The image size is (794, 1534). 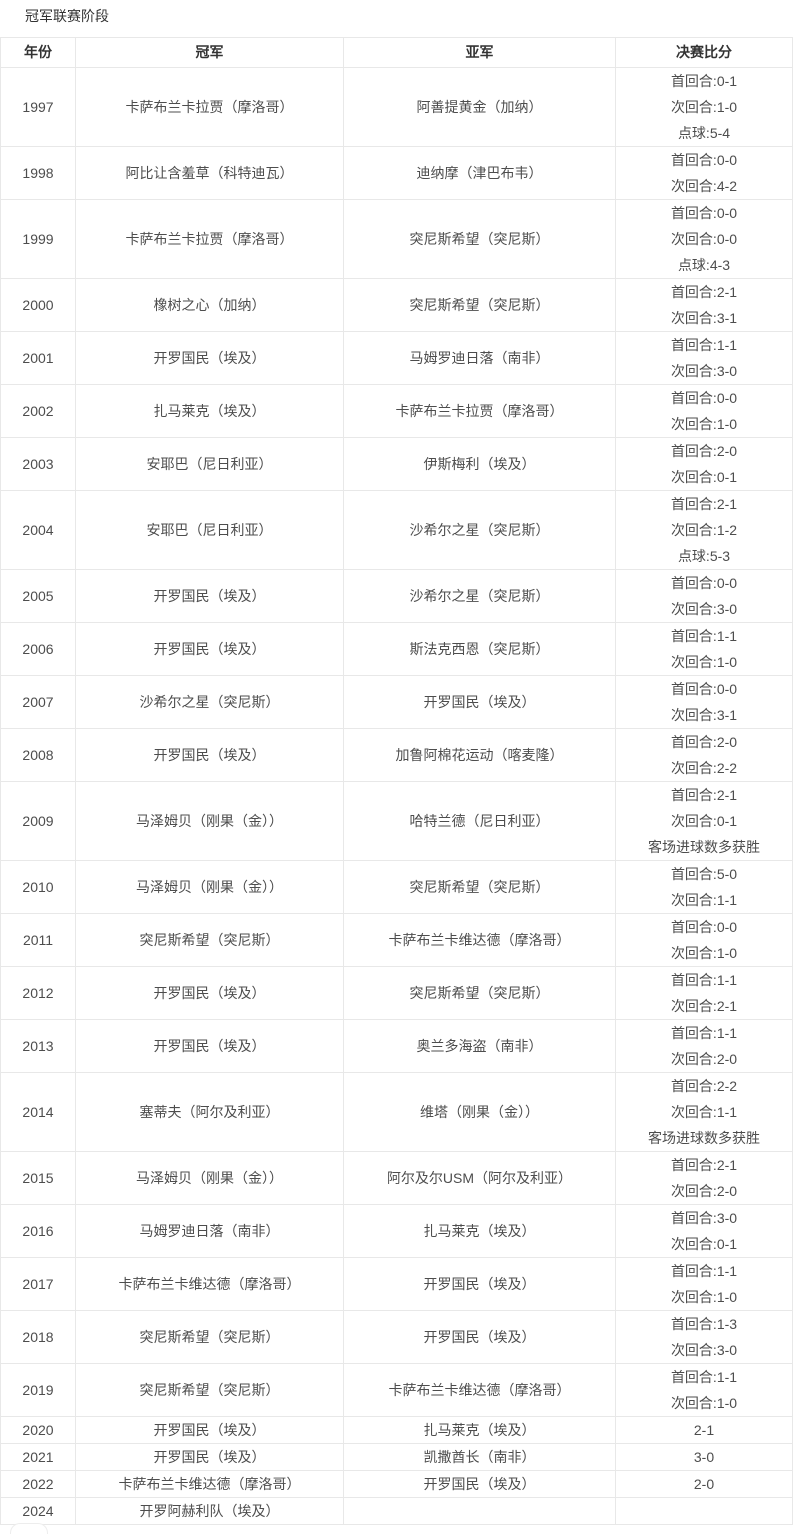 What do you see at coordinates (704, 186) in the screenshot?
I see `score-line: 次回合:4-2` at bounding box center [704, 186].